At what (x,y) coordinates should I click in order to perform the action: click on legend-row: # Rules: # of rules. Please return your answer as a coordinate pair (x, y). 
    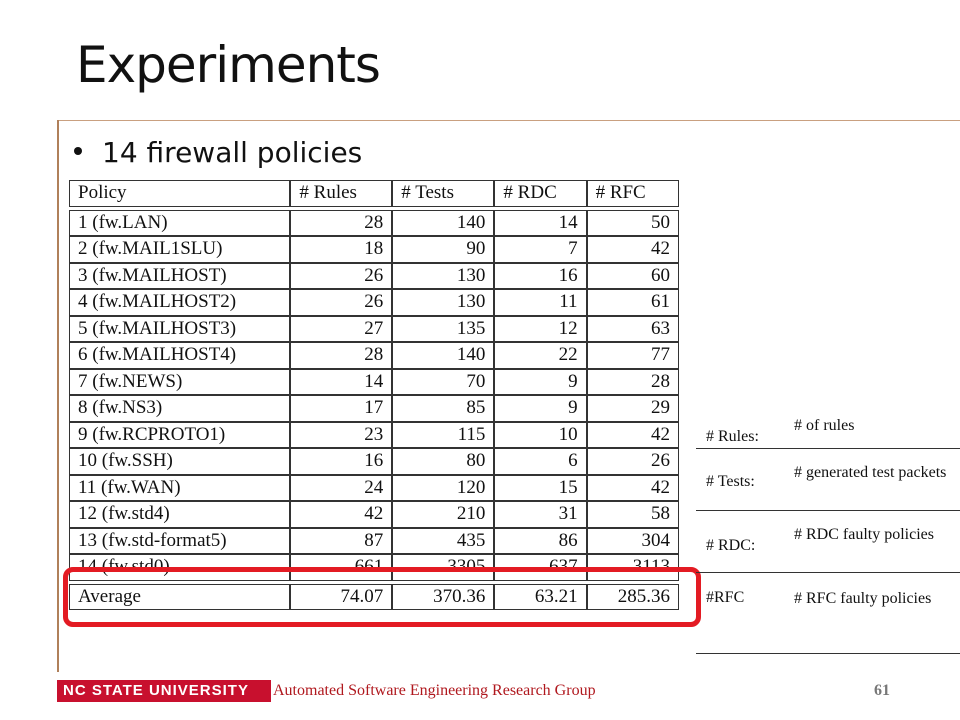
    Looking at the image, I should click on (828, 424).